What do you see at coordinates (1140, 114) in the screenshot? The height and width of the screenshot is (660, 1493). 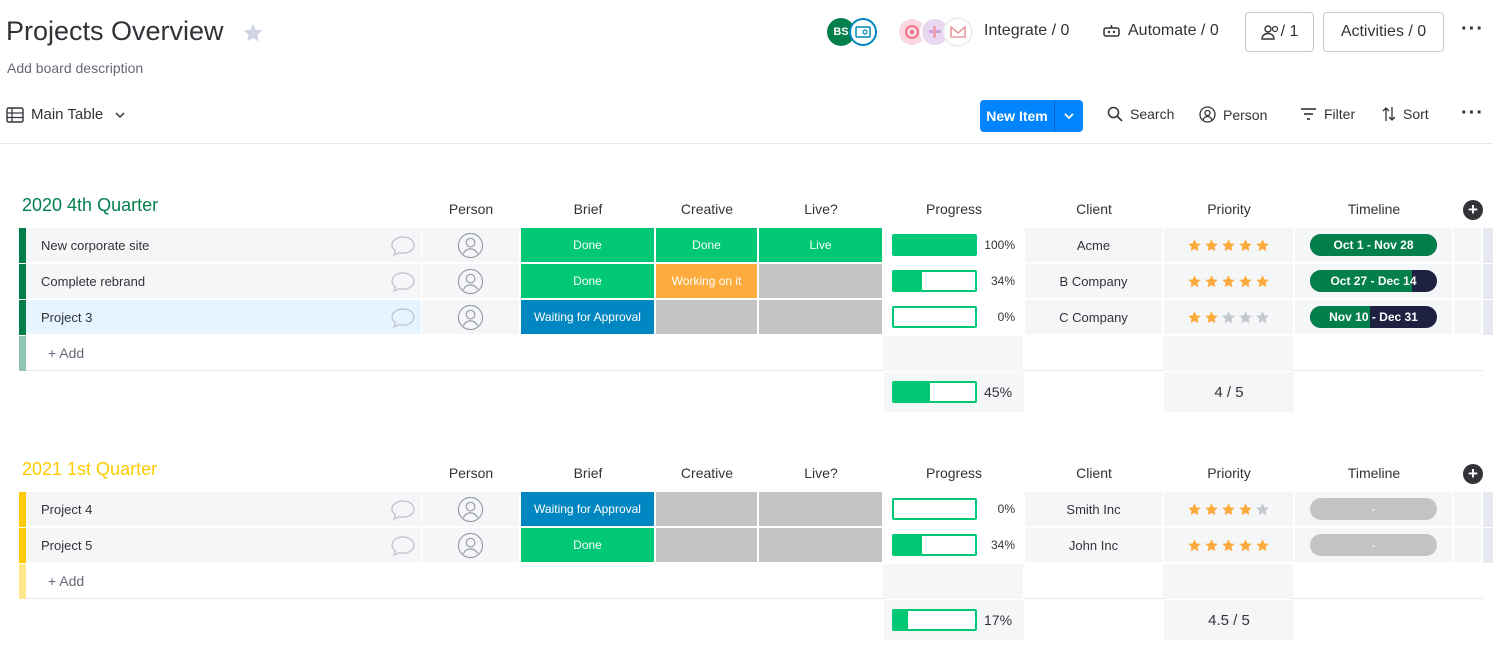 I see `search-button: Search` at bounding box center [1140, 114].